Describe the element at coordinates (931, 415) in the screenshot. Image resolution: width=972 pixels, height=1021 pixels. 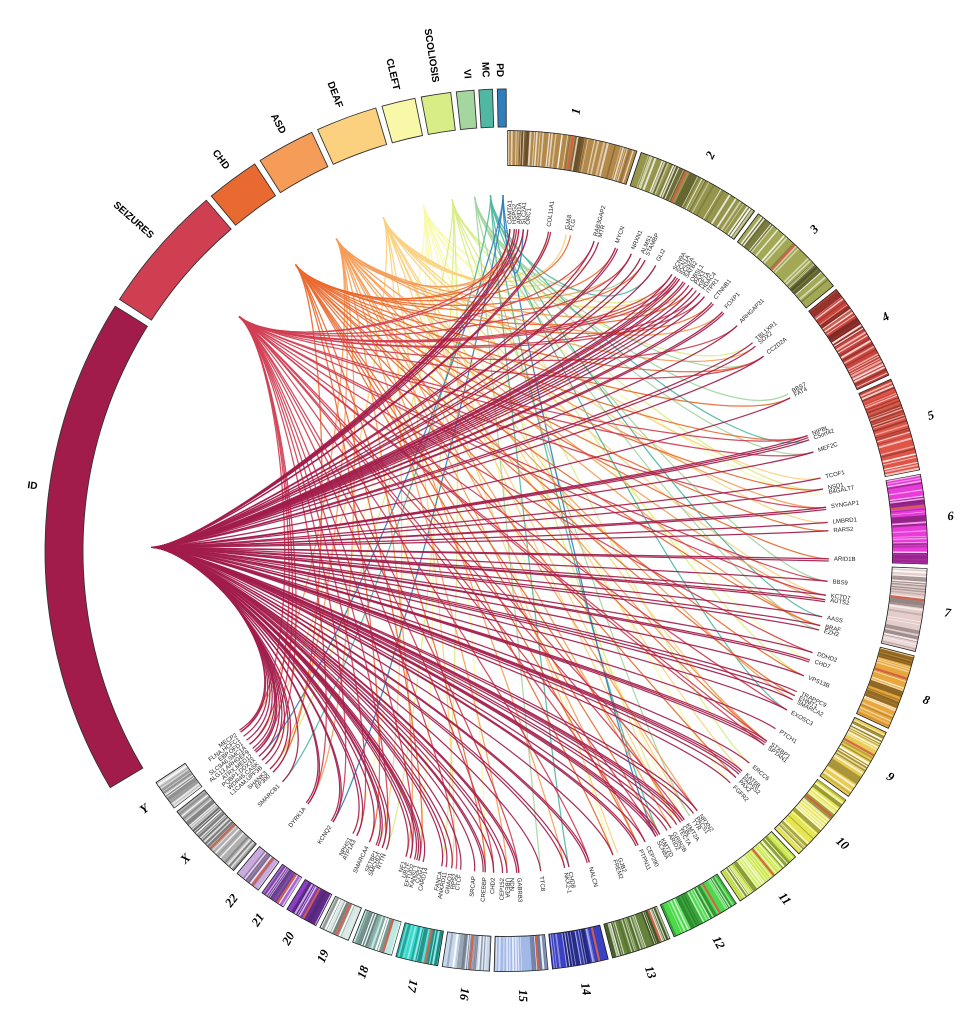
I see `svg-text: 5` at that location.